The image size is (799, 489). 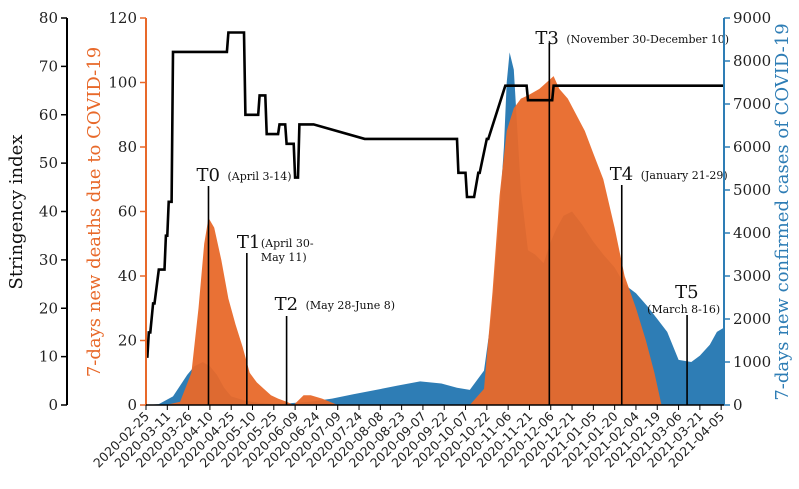 What do you see at coordinates (752, 61) in the screenshot?
I see `cases-tick-label: 8000` at bounding box center [752, 61].